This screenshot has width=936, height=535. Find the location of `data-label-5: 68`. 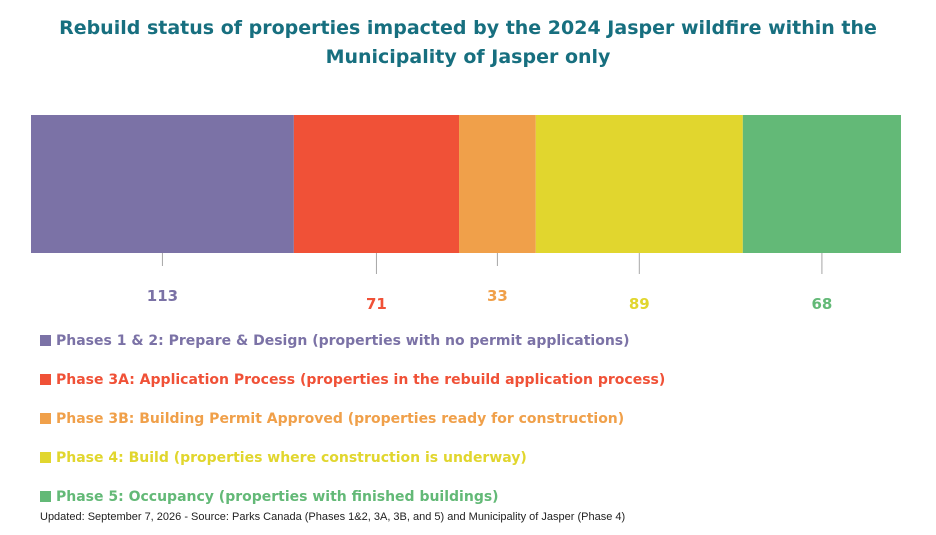

data-label-5: 68 is located at coordinates (821, 304).